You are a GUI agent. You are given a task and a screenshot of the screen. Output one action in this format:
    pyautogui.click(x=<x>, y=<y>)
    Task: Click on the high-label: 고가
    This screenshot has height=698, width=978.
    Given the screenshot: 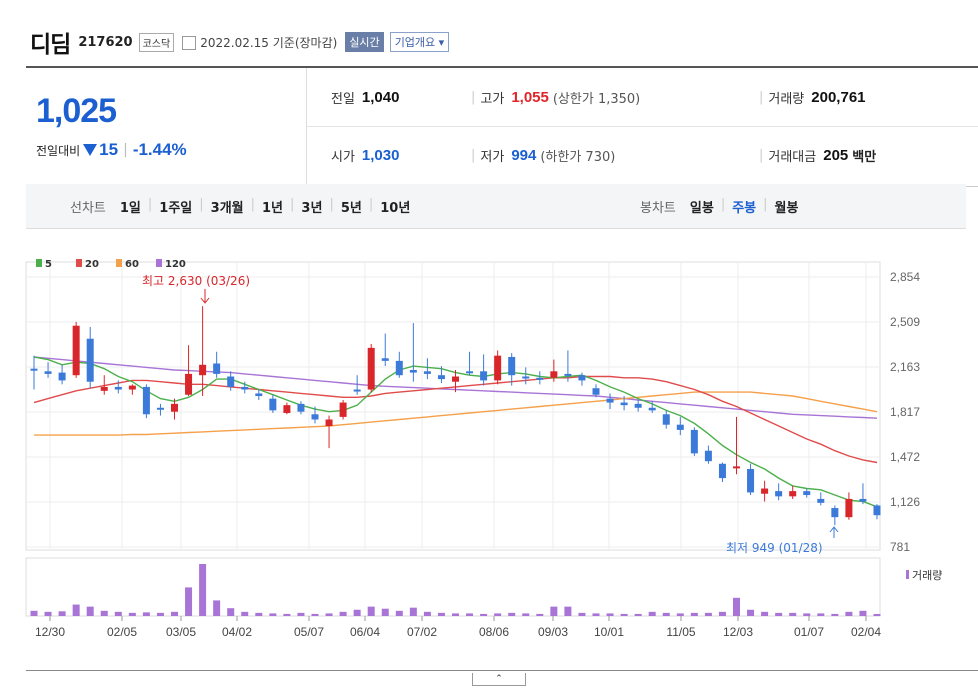 What is the action you would take?
    pyautogui.click(x=492, y=99)
    